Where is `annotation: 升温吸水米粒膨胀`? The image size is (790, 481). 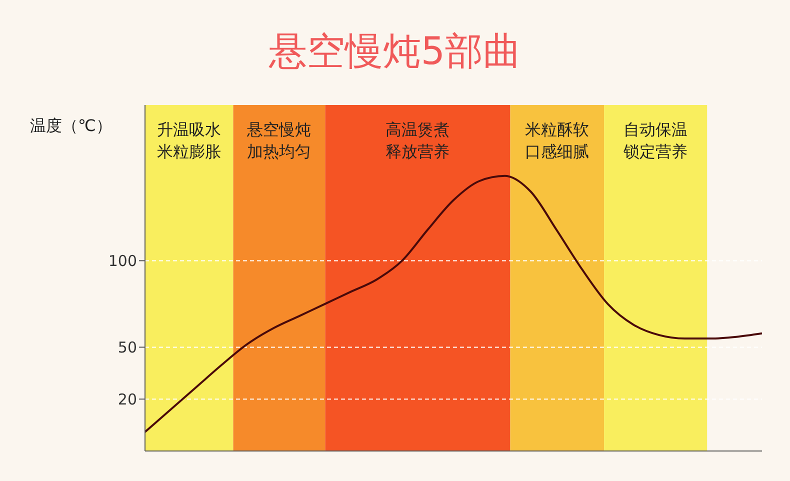
annotation: 升温吸水米粒膨胀 is located at coordinates (189, 140).